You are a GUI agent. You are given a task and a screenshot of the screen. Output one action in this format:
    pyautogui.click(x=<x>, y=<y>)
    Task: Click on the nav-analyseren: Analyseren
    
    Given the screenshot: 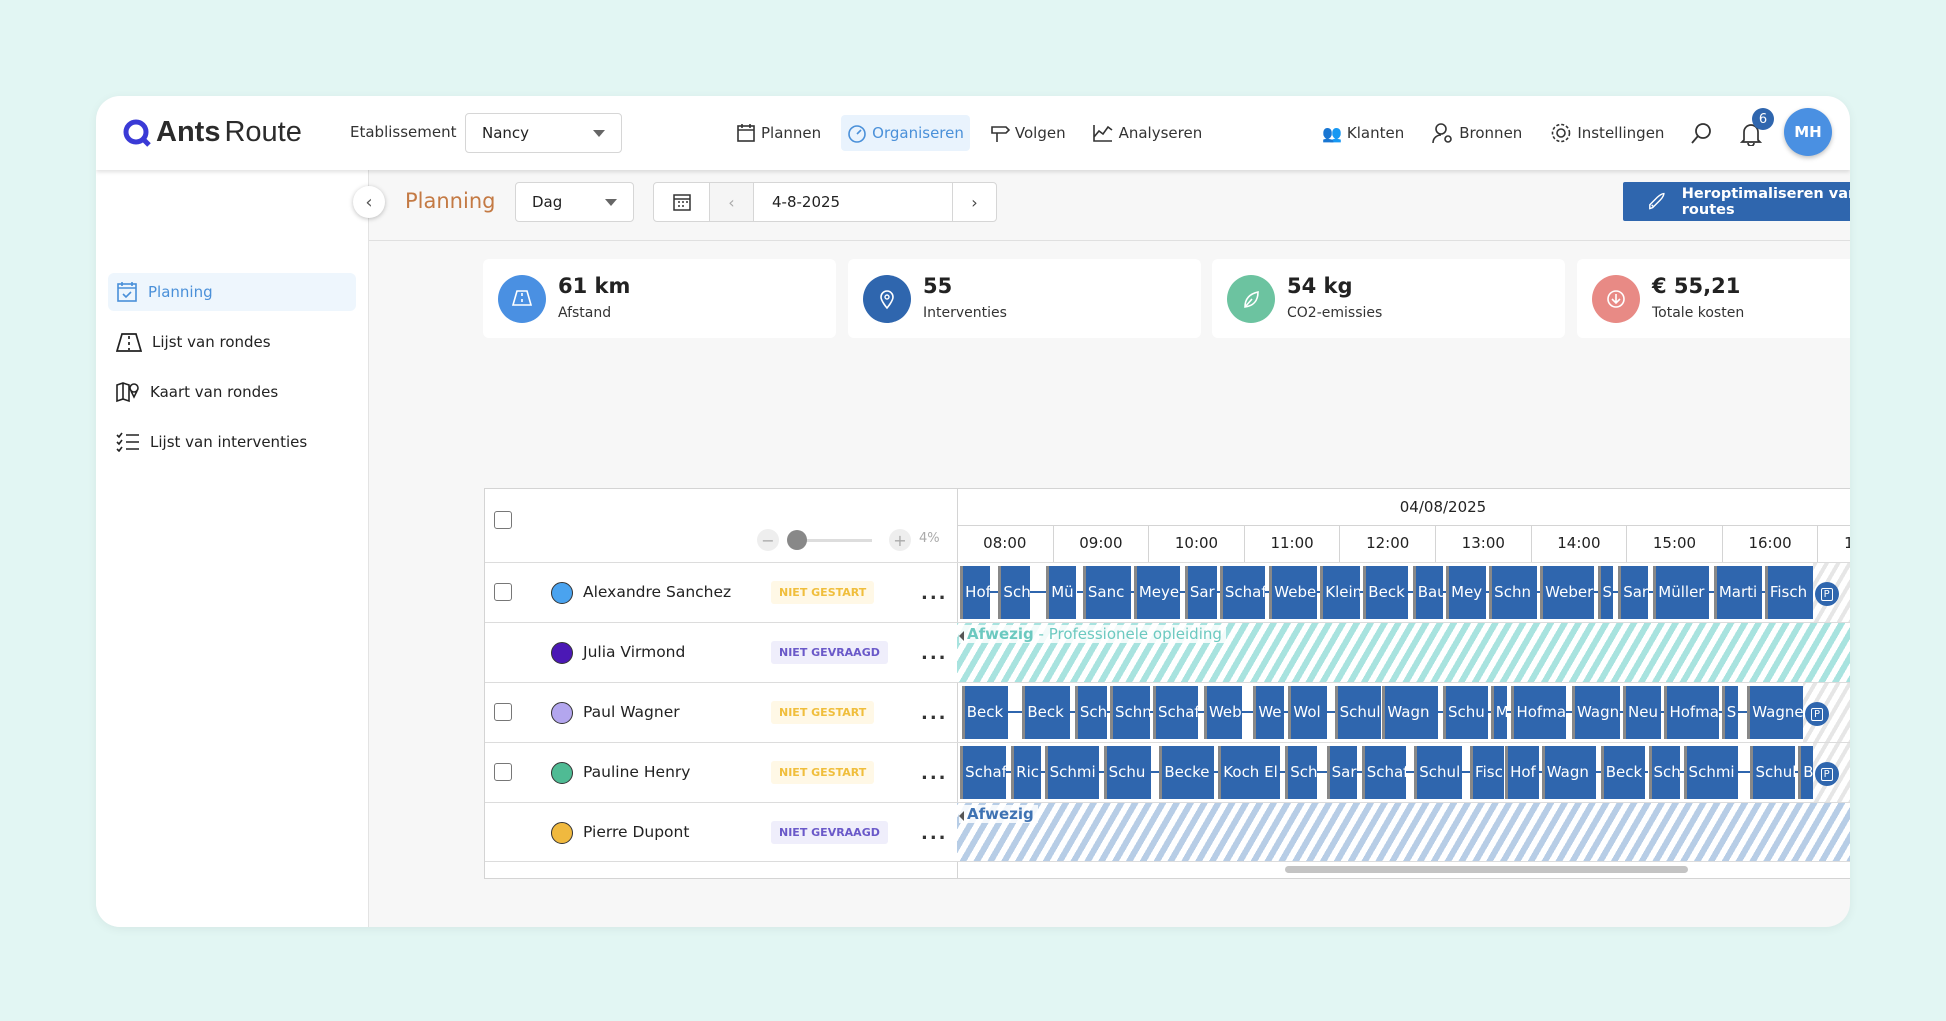 What is the action you would take?
    pyautogui.click(x=1147, y=133)
    